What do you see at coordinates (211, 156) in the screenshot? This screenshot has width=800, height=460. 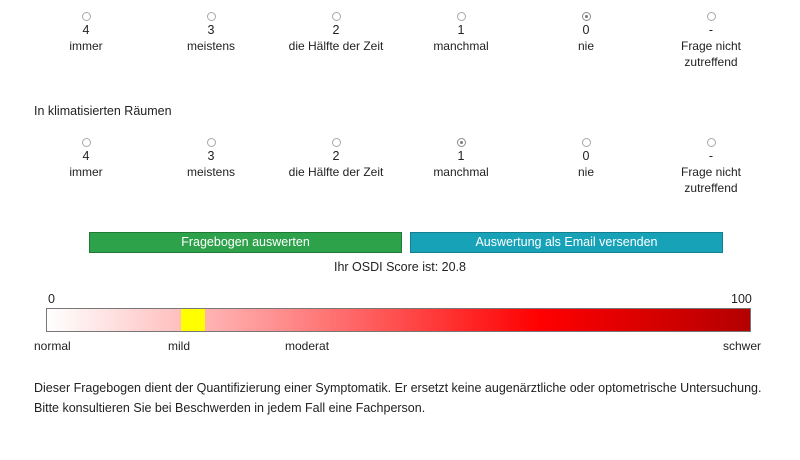 I see `q2-option-value: 3` at bounding box center [211, 156].